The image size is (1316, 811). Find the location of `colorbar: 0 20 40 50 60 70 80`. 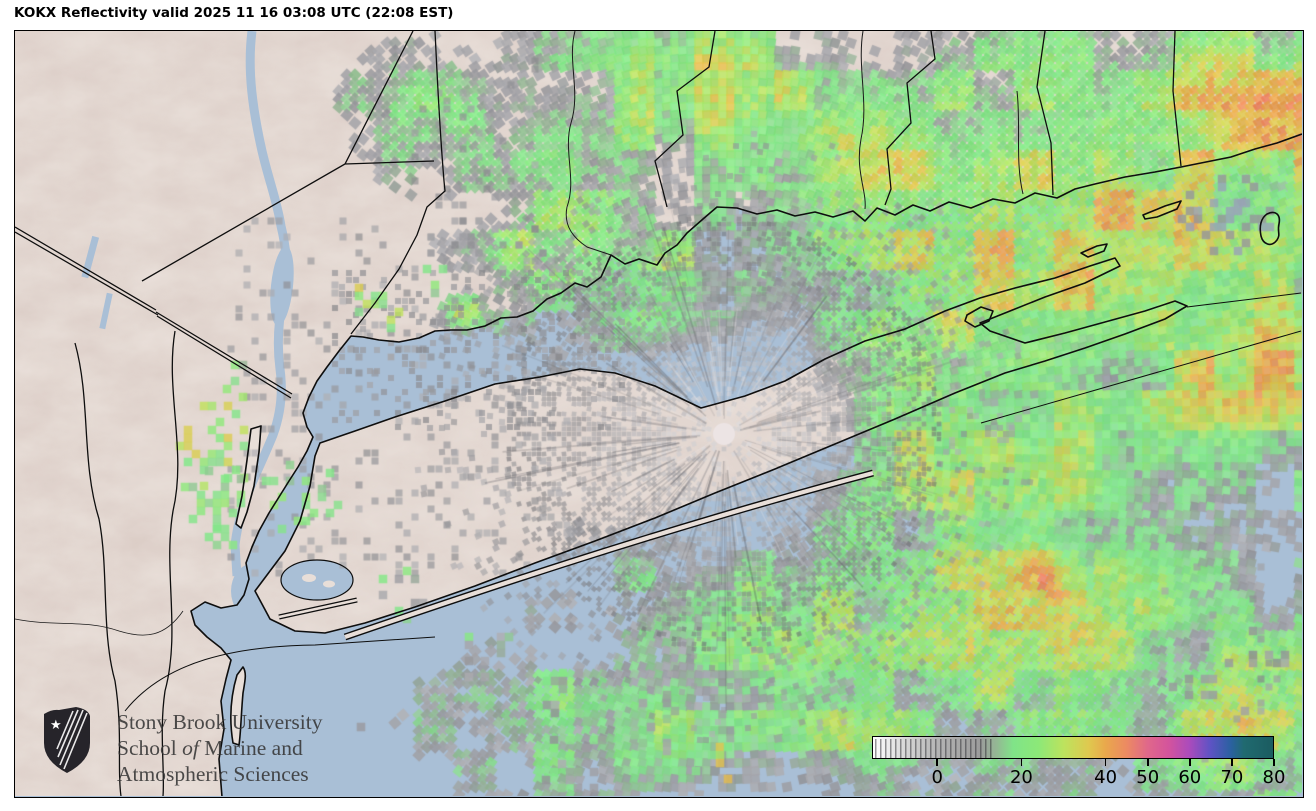

colorbar: 0 20 40 50 60 70 80 is located at coordinates (1078, 766).